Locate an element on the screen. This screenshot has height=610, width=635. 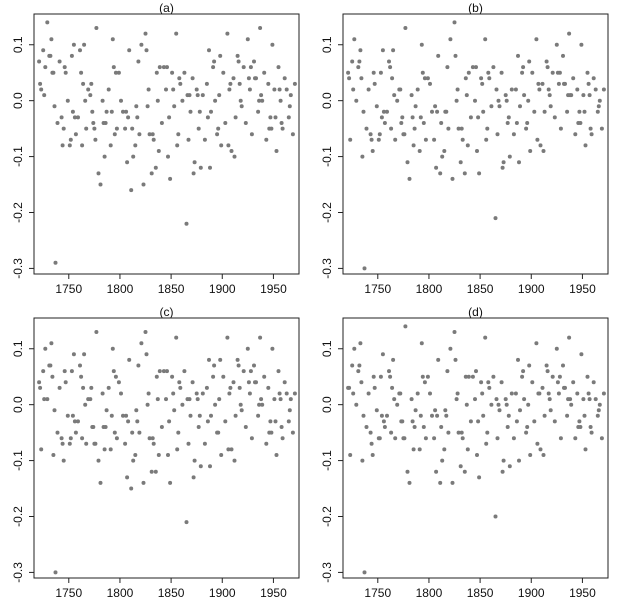
panel-title: (a) is located at coordinates (166, 8).